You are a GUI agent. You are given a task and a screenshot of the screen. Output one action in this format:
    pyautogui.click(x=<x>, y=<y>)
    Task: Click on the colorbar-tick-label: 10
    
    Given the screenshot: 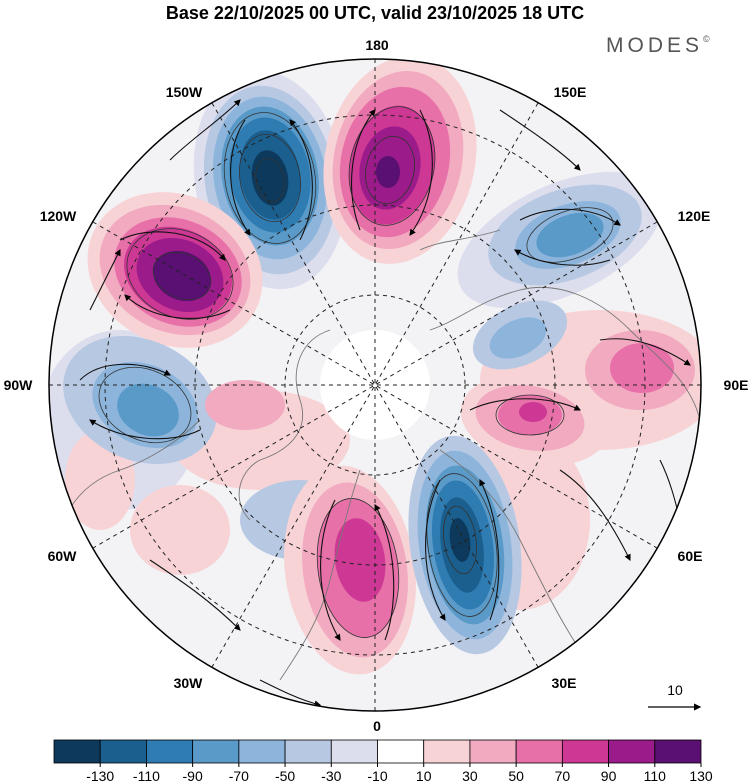 What is the action you would take?
    pyautogui.click(x=424, y=775)
    